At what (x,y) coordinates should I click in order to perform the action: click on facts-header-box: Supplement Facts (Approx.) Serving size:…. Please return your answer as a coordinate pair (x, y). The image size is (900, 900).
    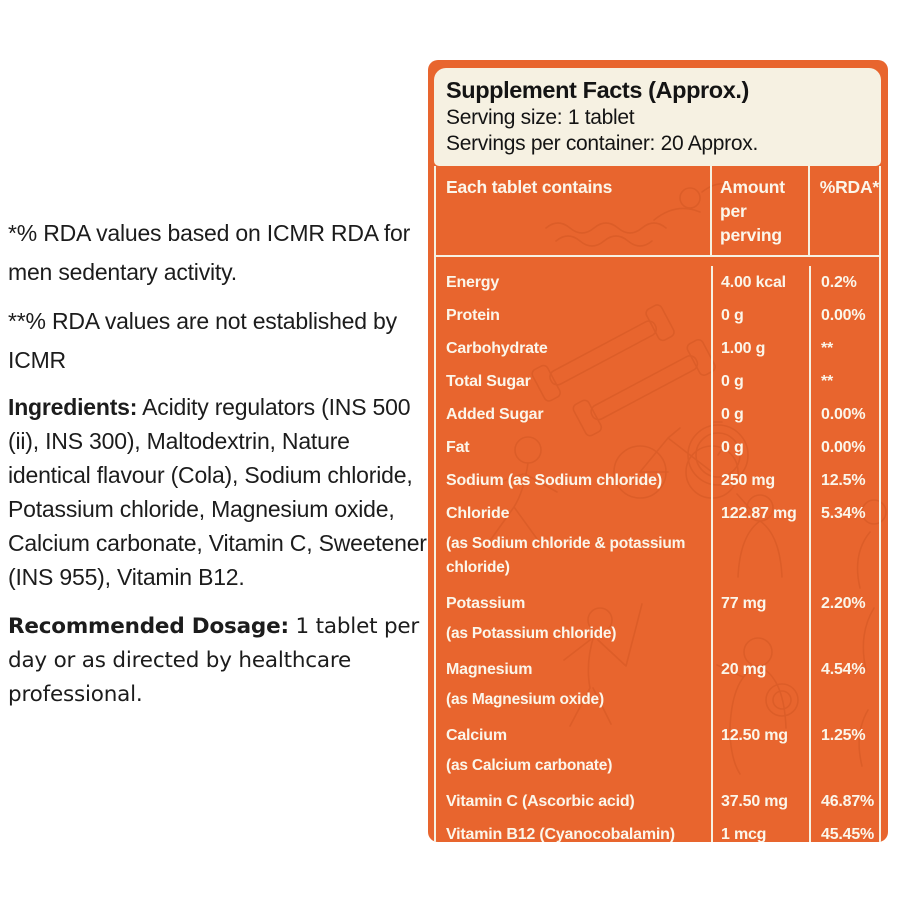
    Looking at the image, I should click on (657, 117).